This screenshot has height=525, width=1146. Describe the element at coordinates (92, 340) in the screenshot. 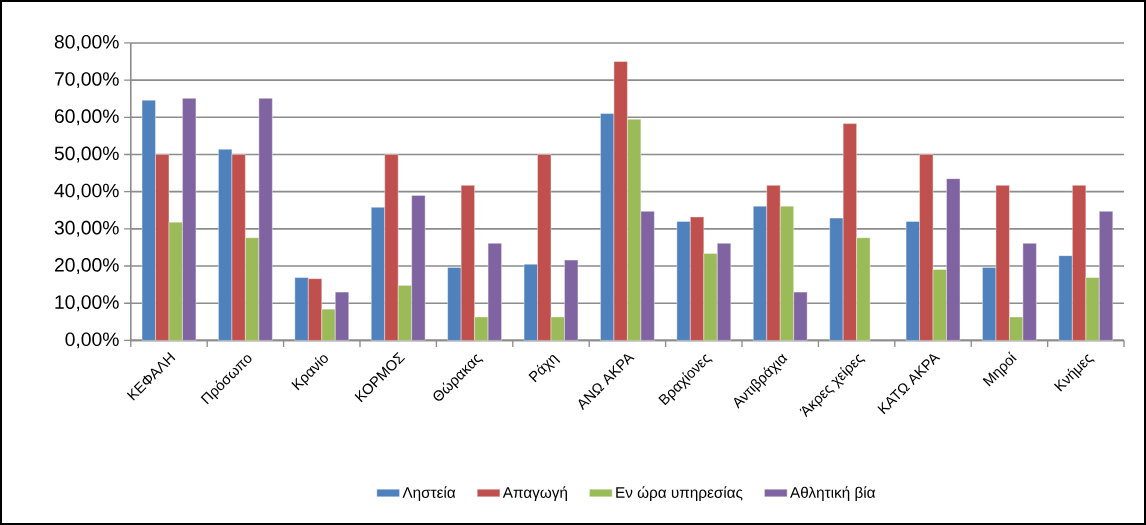

I see `y-tick-label: 0,00%` at that location.